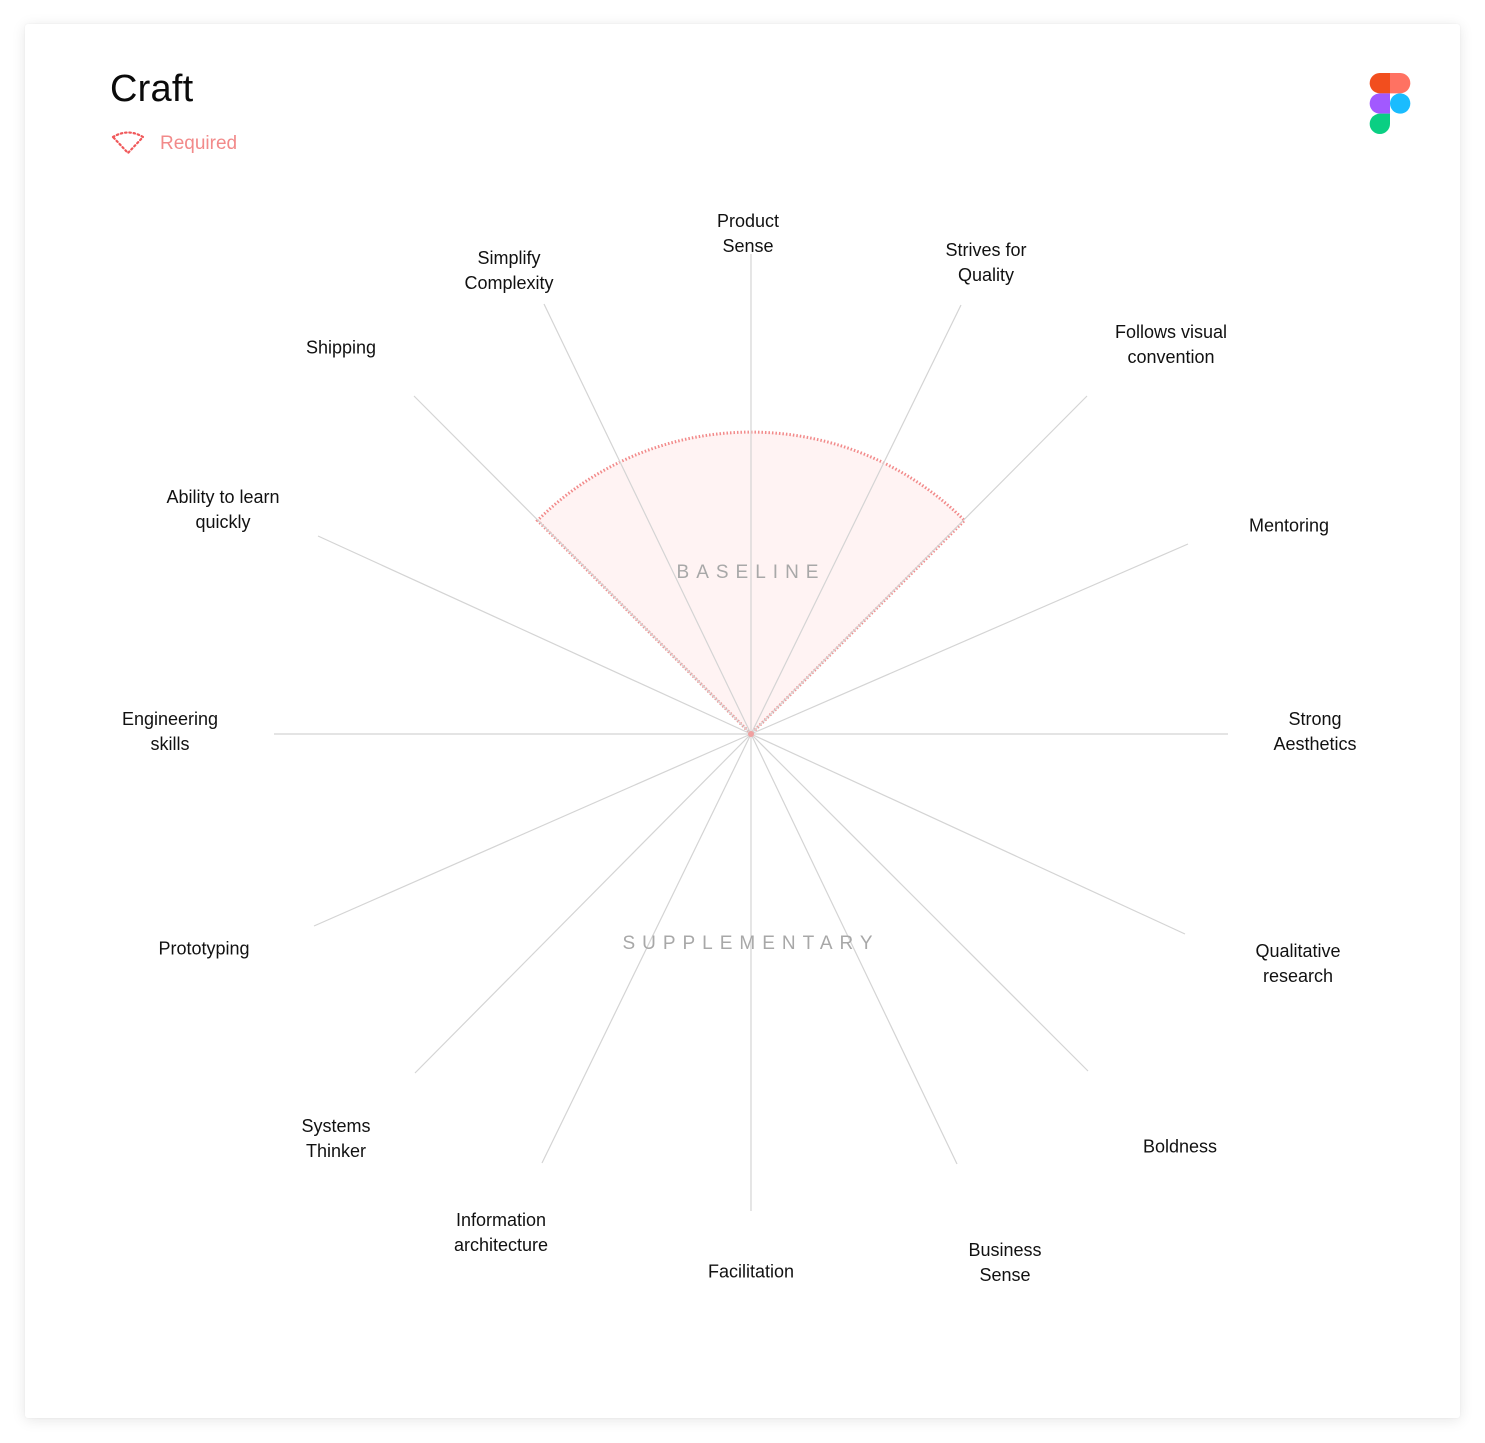  I want to click on skill-label: Facilitation, so click(751, 1271).